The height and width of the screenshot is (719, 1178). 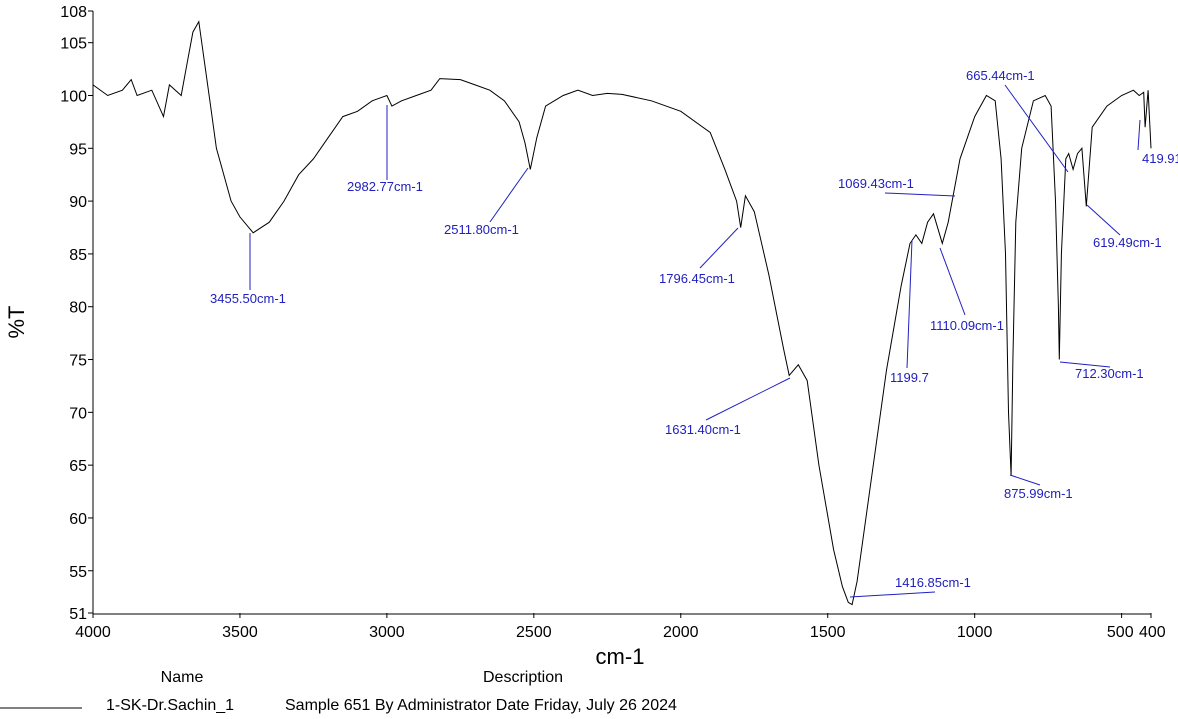 What do you see at coordinates (78, 519) in the screenshot?
I see `y-tick-label: 60` at bounding box center [78, 519].